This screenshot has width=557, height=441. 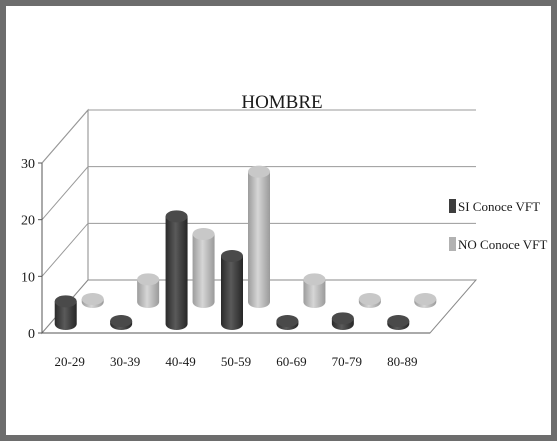 I want to click on bar-si-80-89-top, so click(x=398, y=321).